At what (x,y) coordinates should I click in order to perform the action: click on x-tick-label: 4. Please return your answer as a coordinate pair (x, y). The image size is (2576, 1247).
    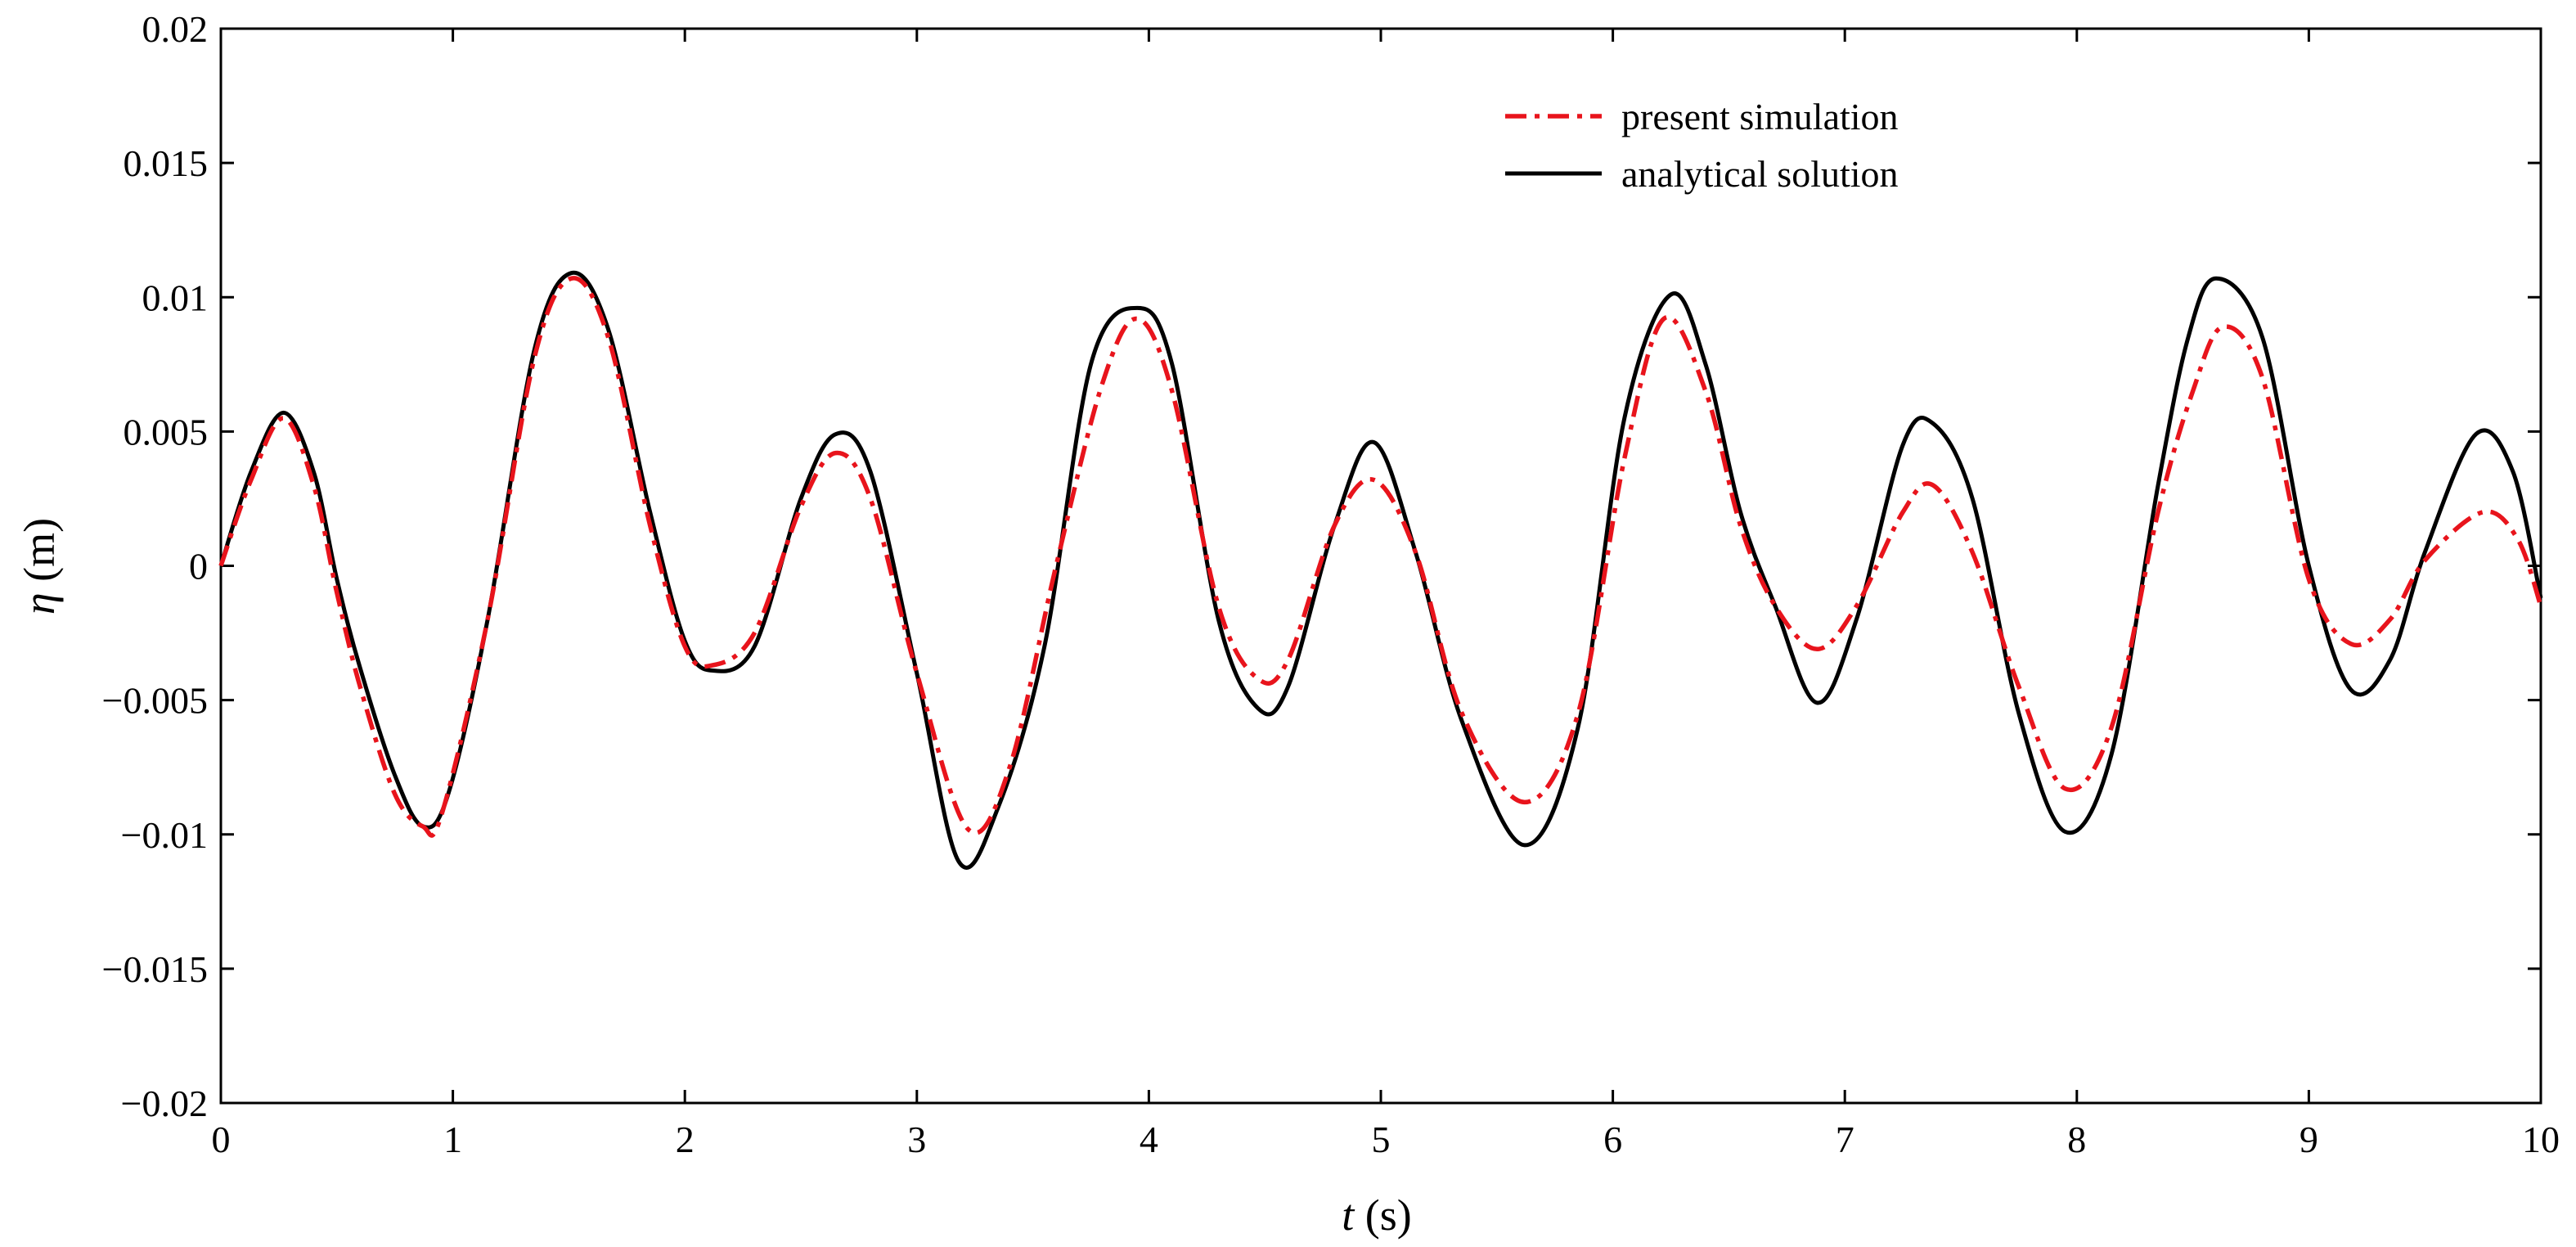
    Looking at the image, I should click on (1149, 1139).